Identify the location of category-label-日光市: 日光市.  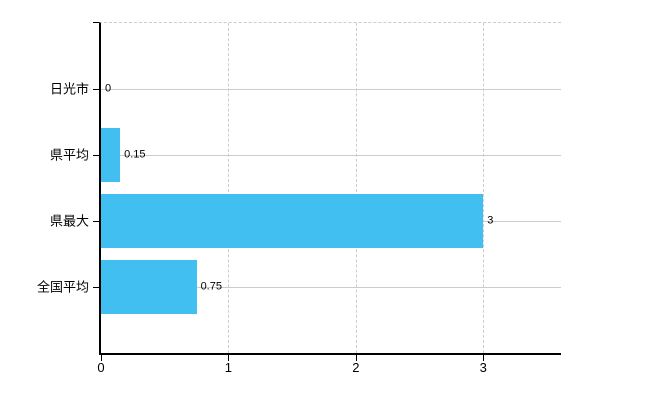
(69, 89).